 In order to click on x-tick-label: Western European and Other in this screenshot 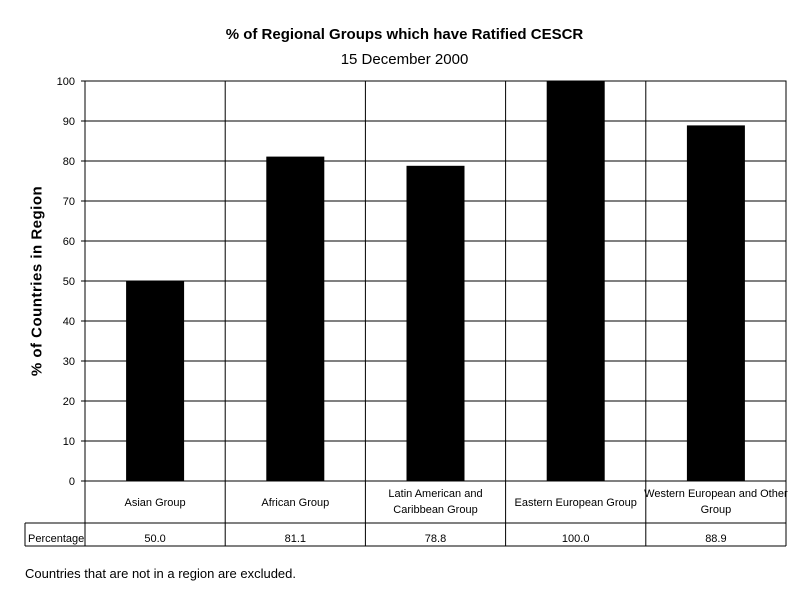, I will do `click(716, 494)`.